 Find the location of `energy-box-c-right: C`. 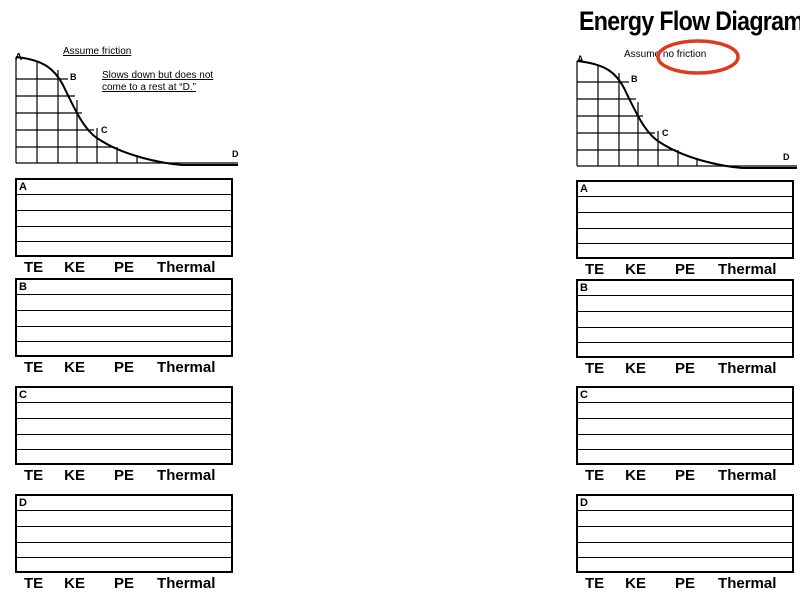

energy-box-c-right: C is located at coordinates (685, 425).